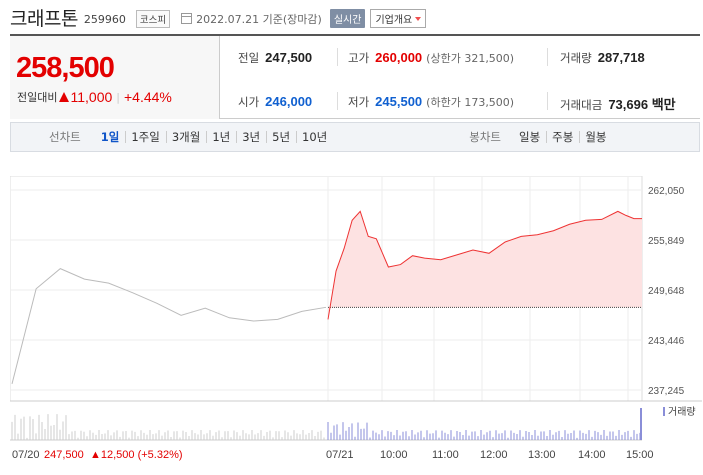 The height and width of the screenshot is (475, 703). Describe the element at coordinates (642, 104) in the screenshot. I see `stat-value: 73,696 백만` at that location.